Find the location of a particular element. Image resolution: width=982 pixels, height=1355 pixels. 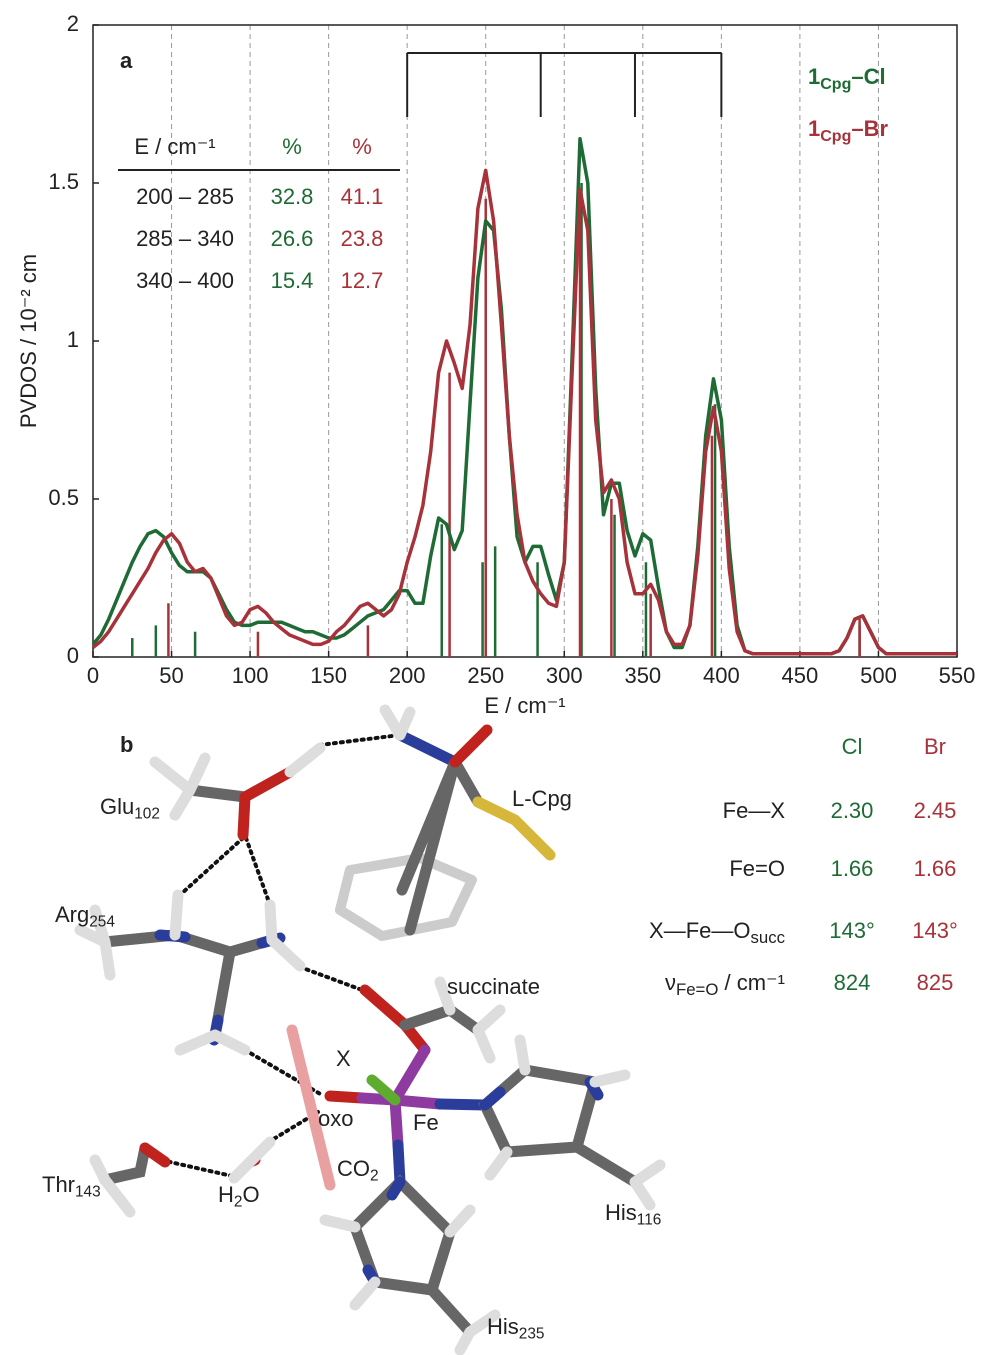

inset-cell: 41.1 is located at coordinates (362, 196).